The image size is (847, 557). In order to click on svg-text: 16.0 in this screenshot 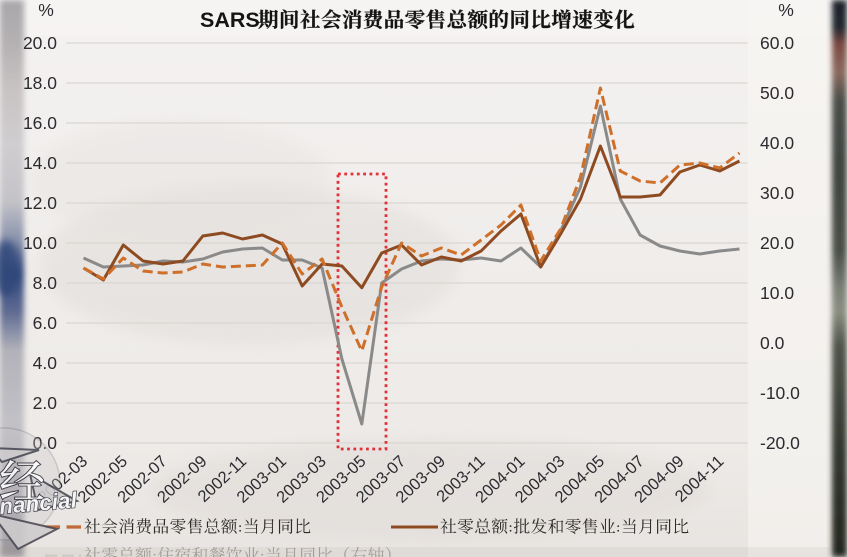, I will do `click(40, 123)`.